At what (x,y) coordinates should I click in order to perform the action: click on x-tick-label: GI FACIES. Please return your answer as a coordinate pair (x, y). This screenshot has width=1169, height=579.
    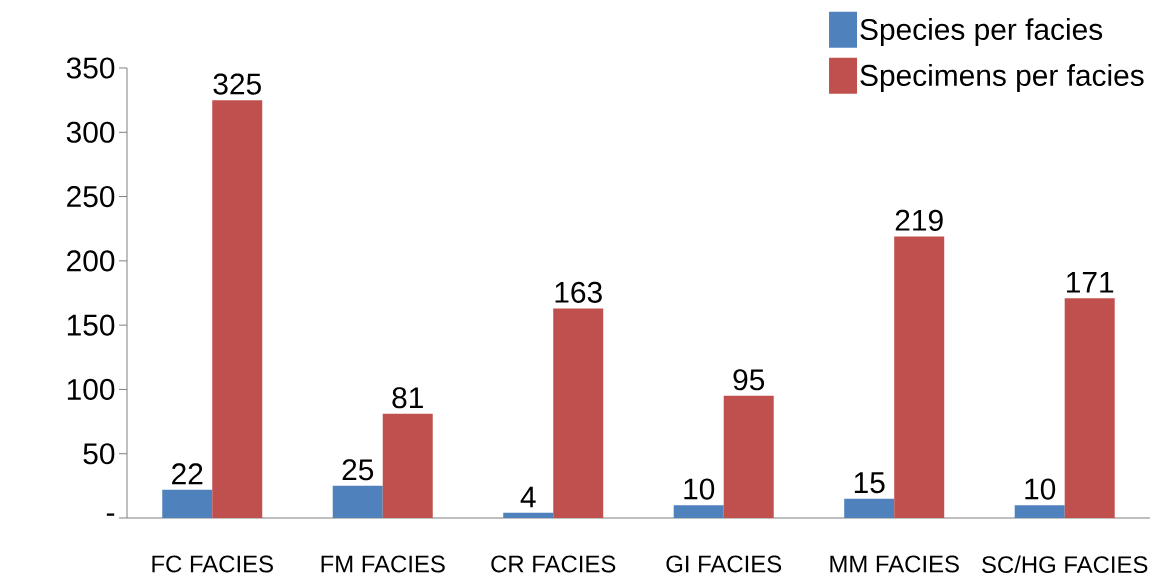
    Looking at the image, I should click on (724, 564).